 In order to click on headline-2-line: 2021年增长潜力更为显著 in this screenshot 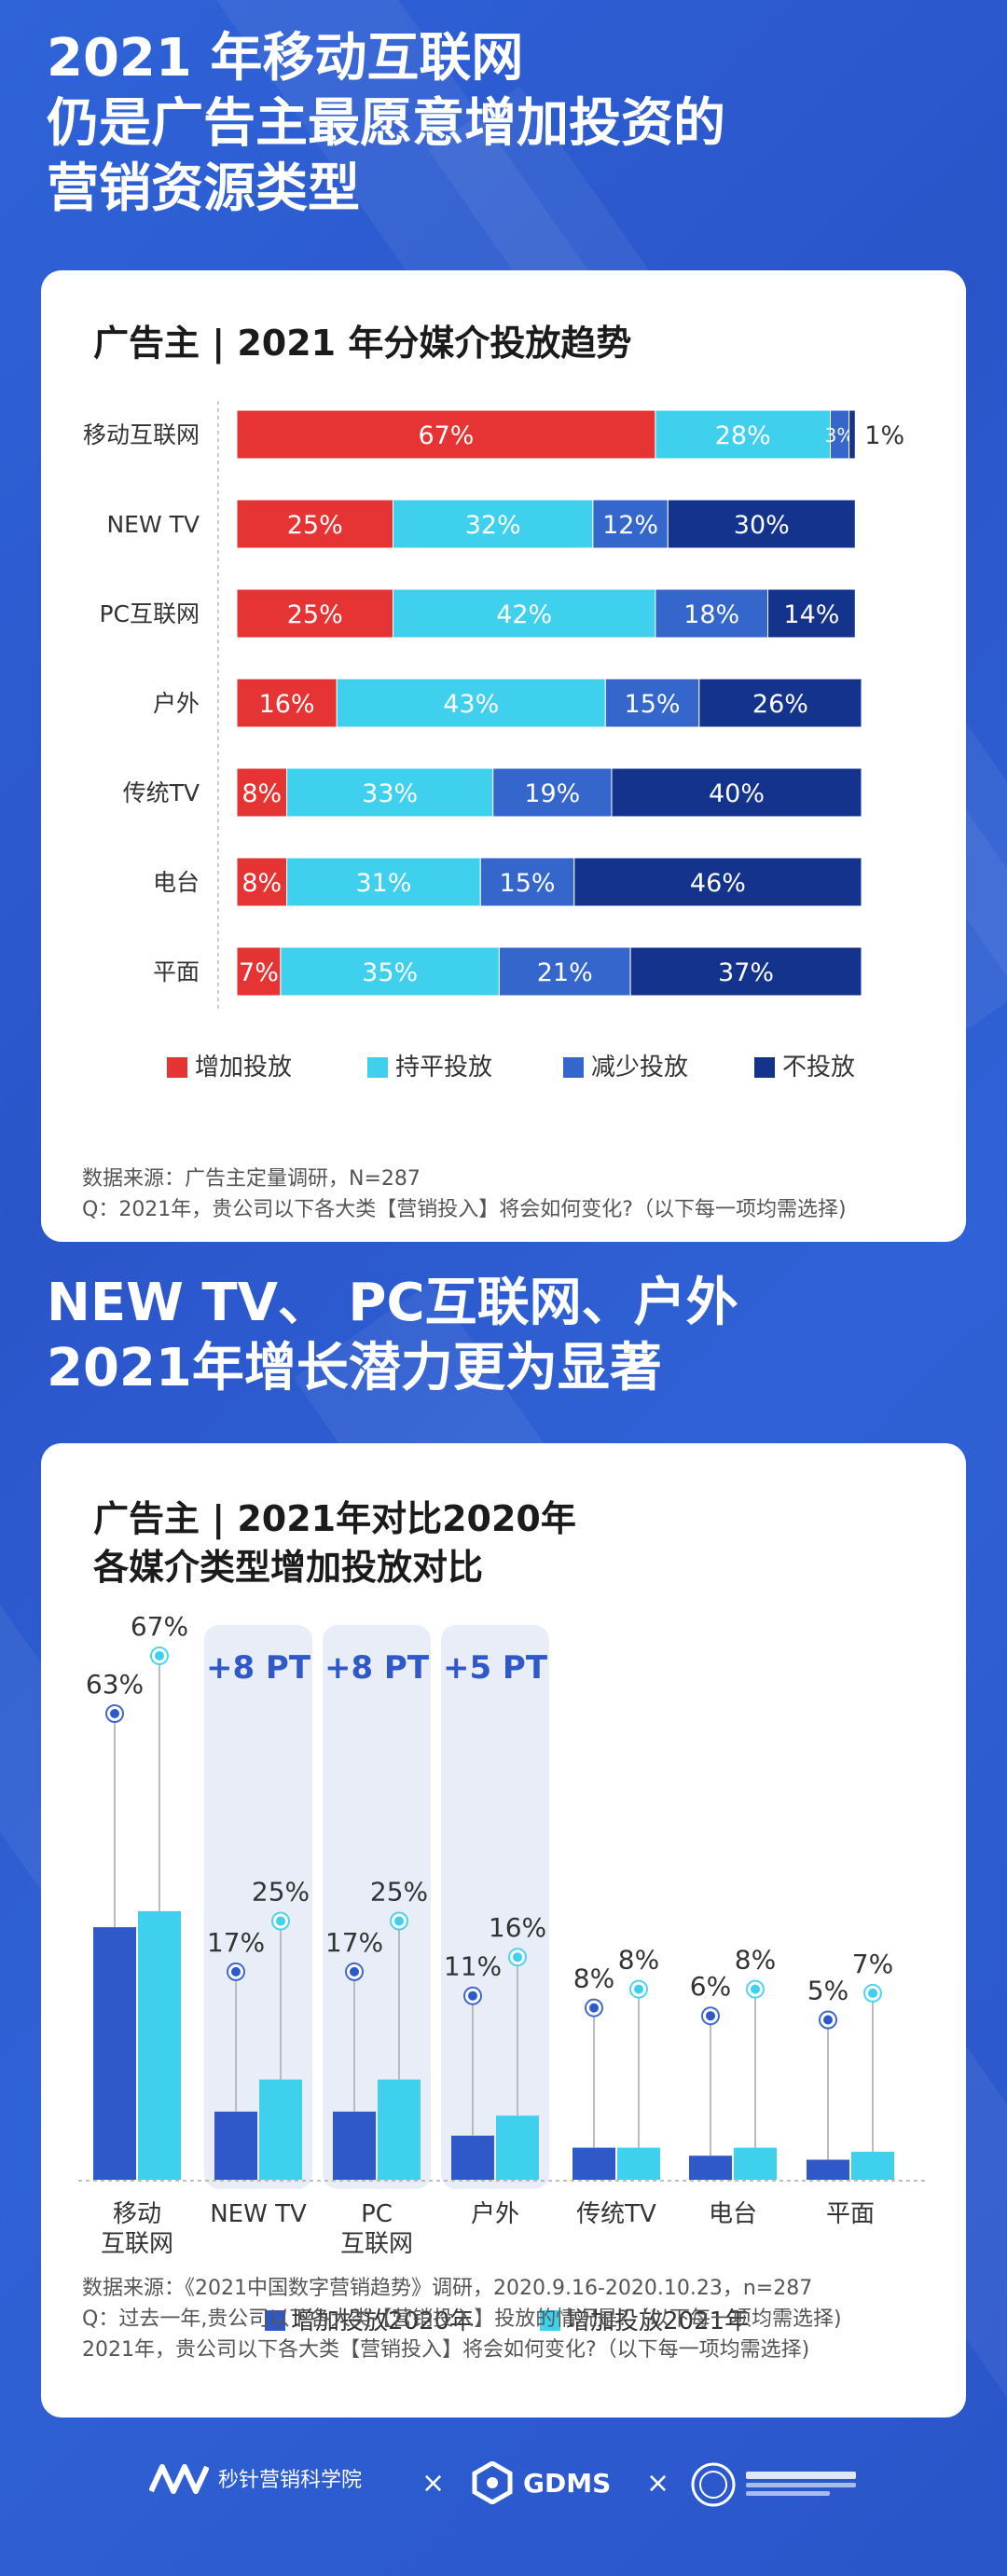, I will do `click(354, 1368)`.